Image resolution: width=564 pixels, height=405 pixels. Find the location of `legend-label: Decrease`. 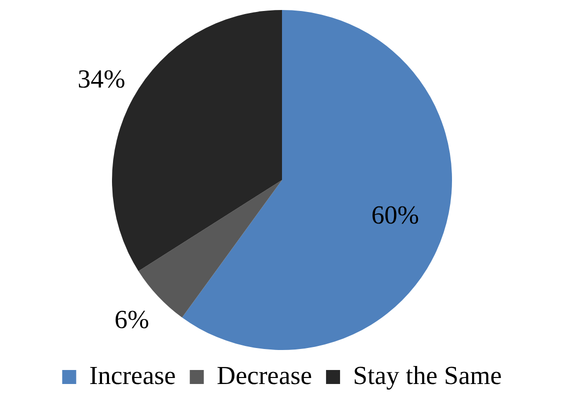

legend-label: Decrease is located at coordinates (264, 375).